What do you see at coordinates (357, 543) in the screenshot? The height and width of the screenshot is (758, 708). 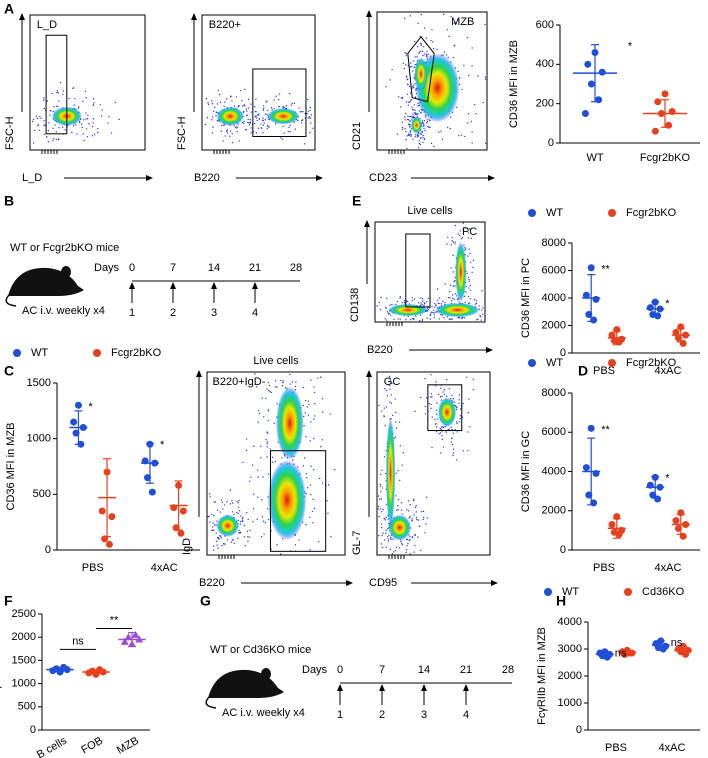 I see `flow-y-label: GL-7` at bounding box center [357, 543].